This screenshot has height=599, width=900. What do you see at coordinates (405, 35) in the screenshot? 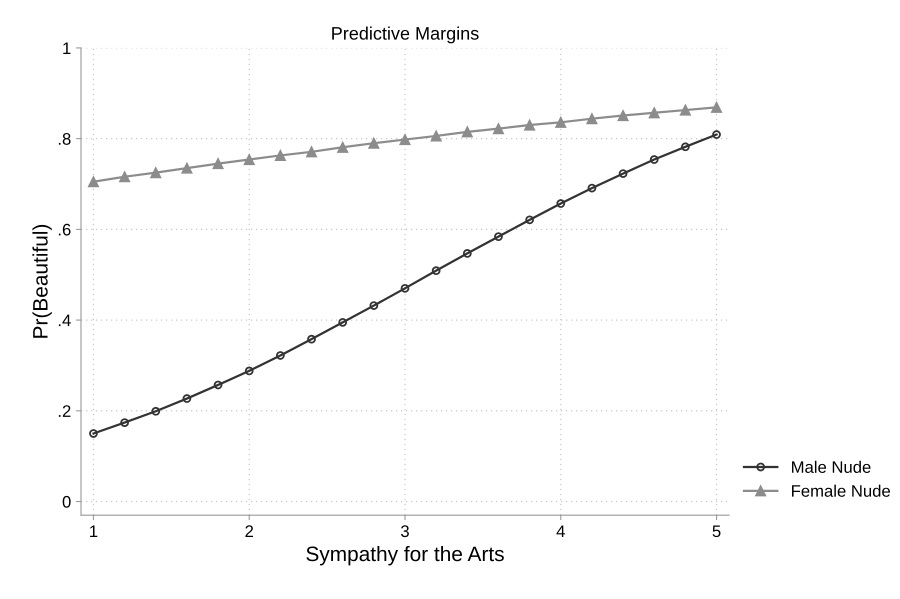
I see `chart-title: Predictive Margins` at bounding box center [405, 35].